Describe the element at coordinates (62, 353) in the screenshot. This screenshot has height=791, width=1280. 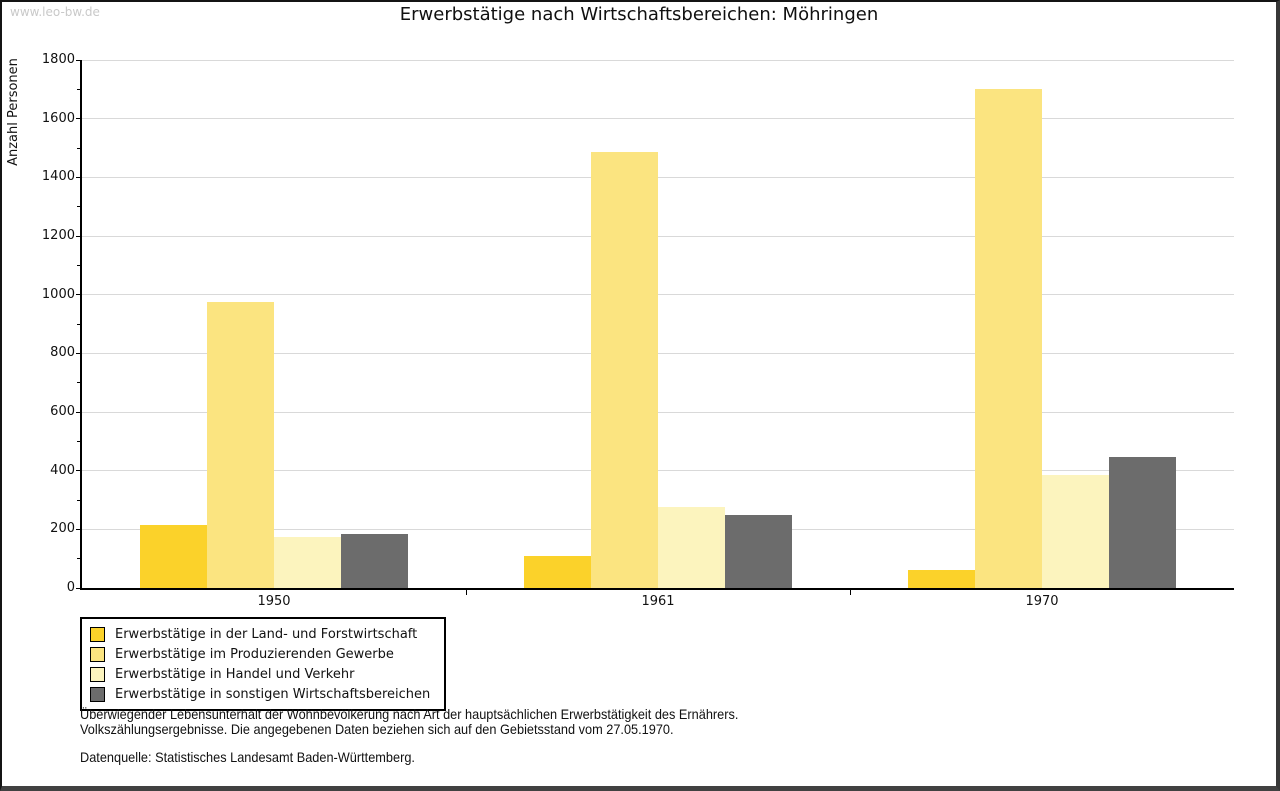
I see `y-tick-label: 800` at that location.